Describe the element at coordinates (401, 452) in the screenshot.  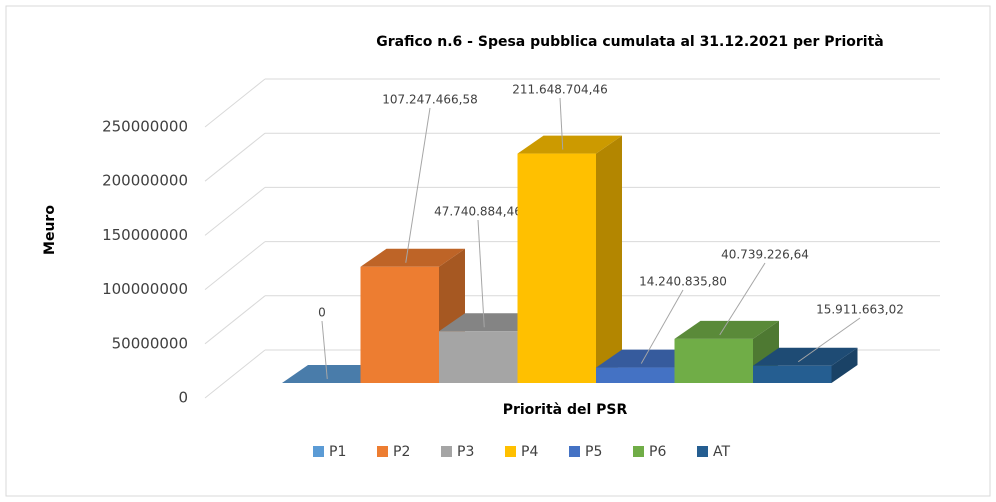
I see `legend-label: P2` at that location.